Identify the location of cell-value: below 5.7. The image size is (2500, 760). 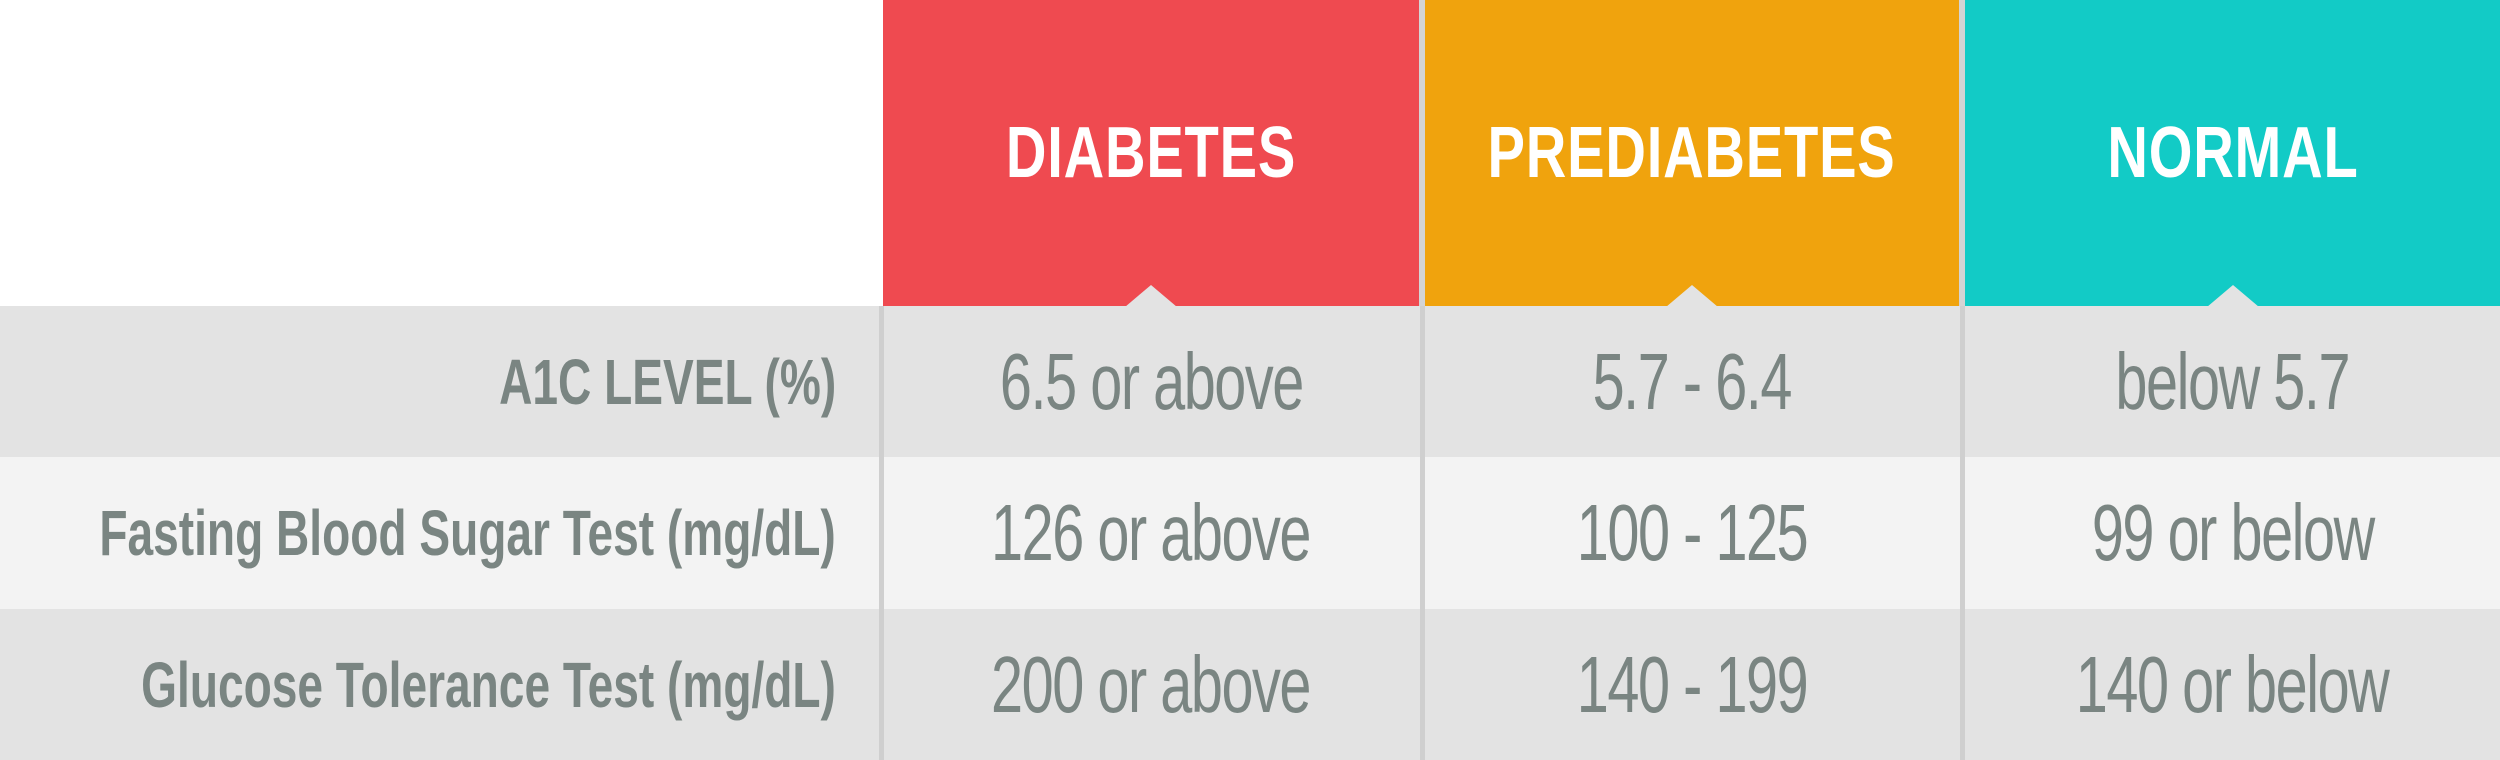
(2233, 381).